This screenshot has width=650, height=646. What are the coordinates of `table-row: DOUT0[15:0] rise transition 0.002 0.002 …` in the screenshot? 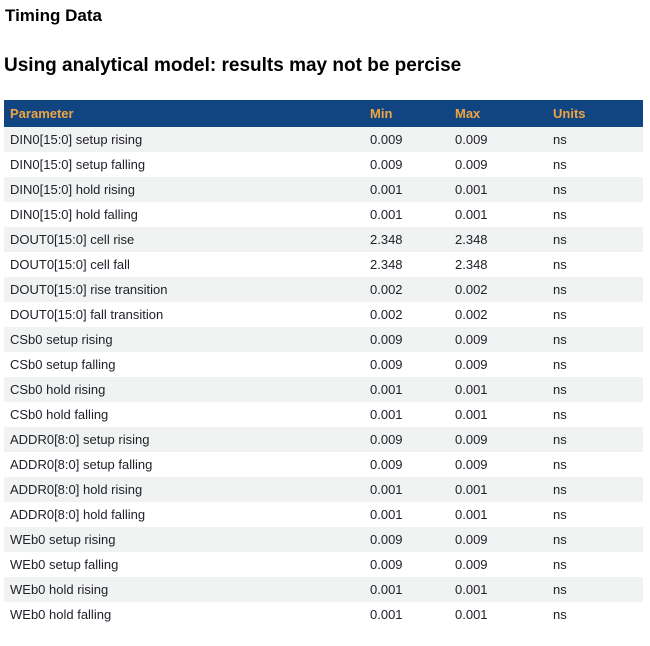 It's located at (323, 289).